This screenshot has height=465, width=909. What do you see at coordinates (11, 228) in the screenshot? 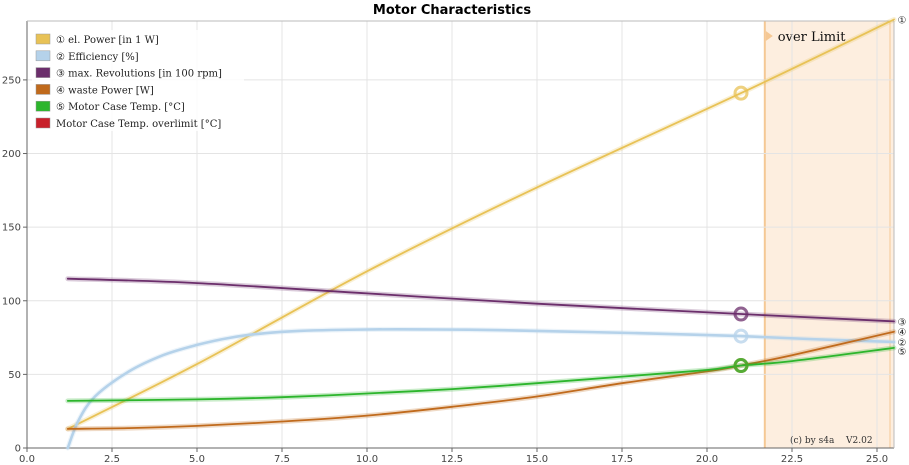
I see `y-tick-label: 150` at bounding box center [11, 228].